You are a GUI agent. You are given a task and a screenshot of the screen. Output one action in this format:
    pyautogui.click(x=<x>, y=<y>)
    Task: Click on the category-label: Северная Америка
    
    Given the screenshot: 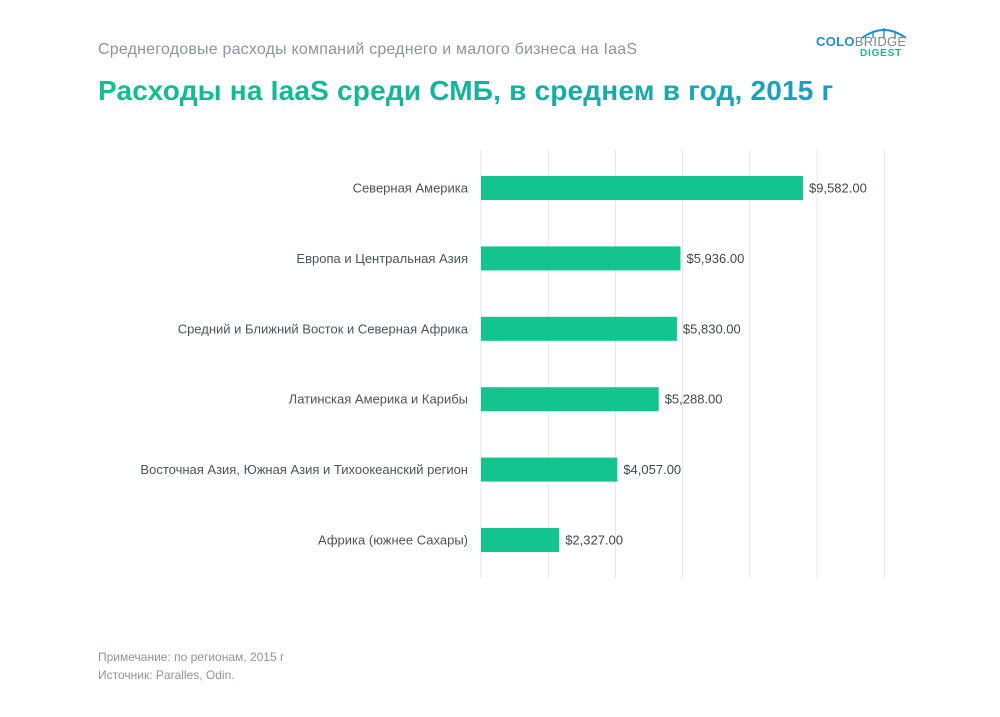 What is the action you would take?
    pyautogui.click(x=411, y=188)
    